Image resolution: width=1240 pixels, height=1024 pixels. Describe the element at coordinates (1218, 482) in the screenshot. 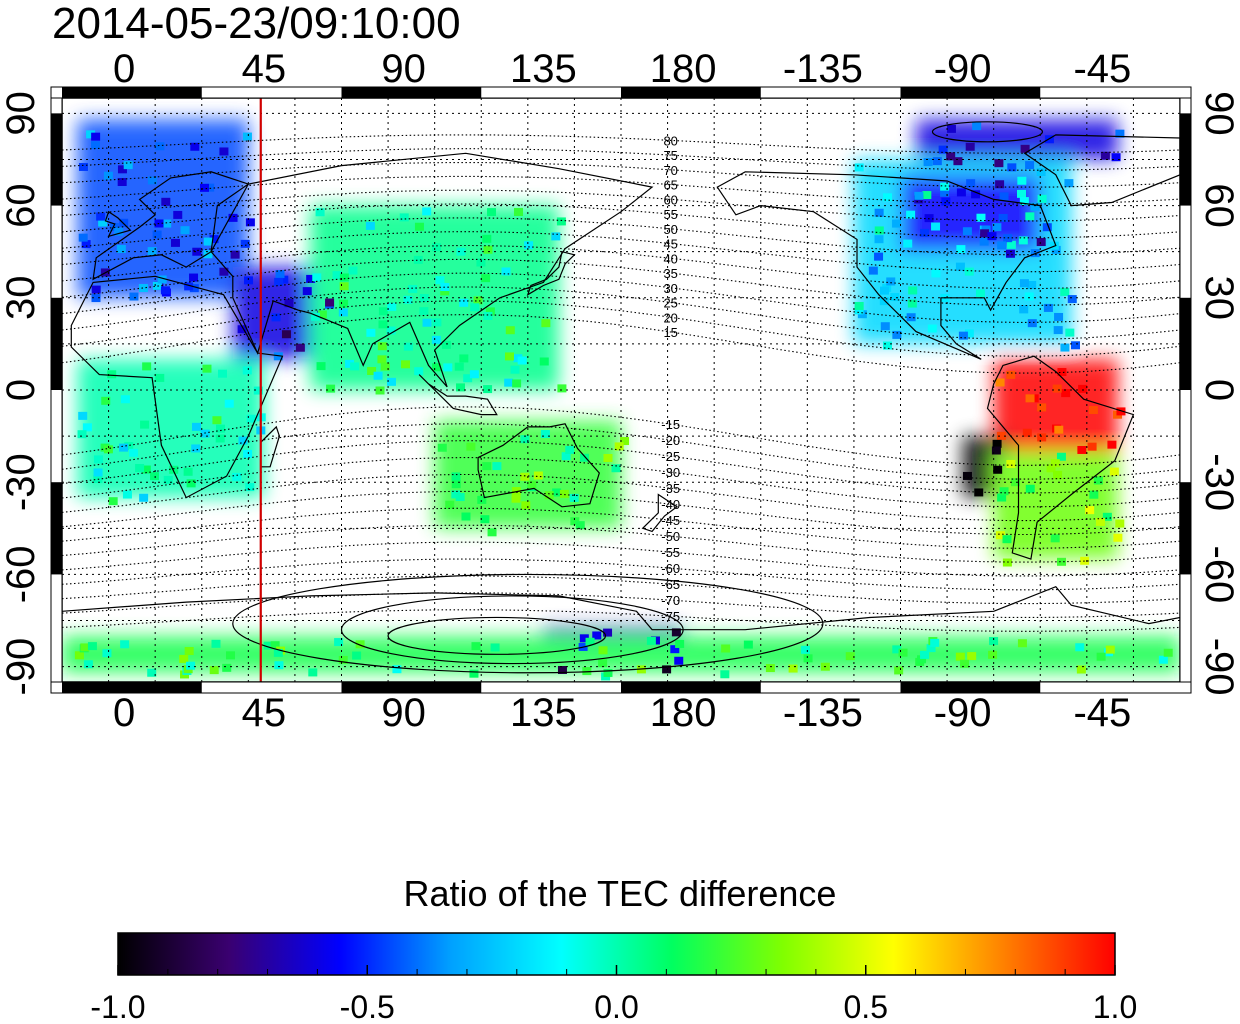

I see `y-tick-label-right: -30` at that location.